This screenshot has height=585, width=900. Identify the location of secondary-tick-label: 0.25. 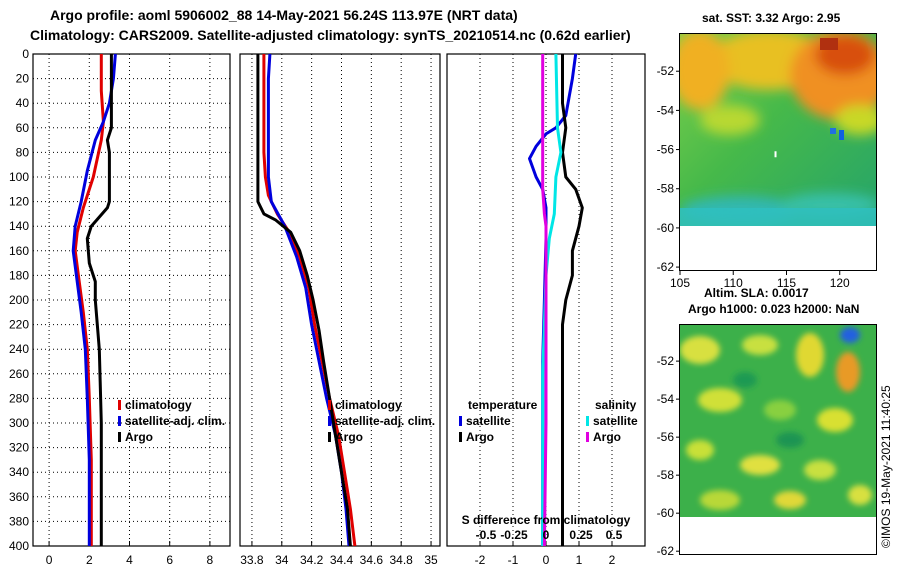
(581, 535).